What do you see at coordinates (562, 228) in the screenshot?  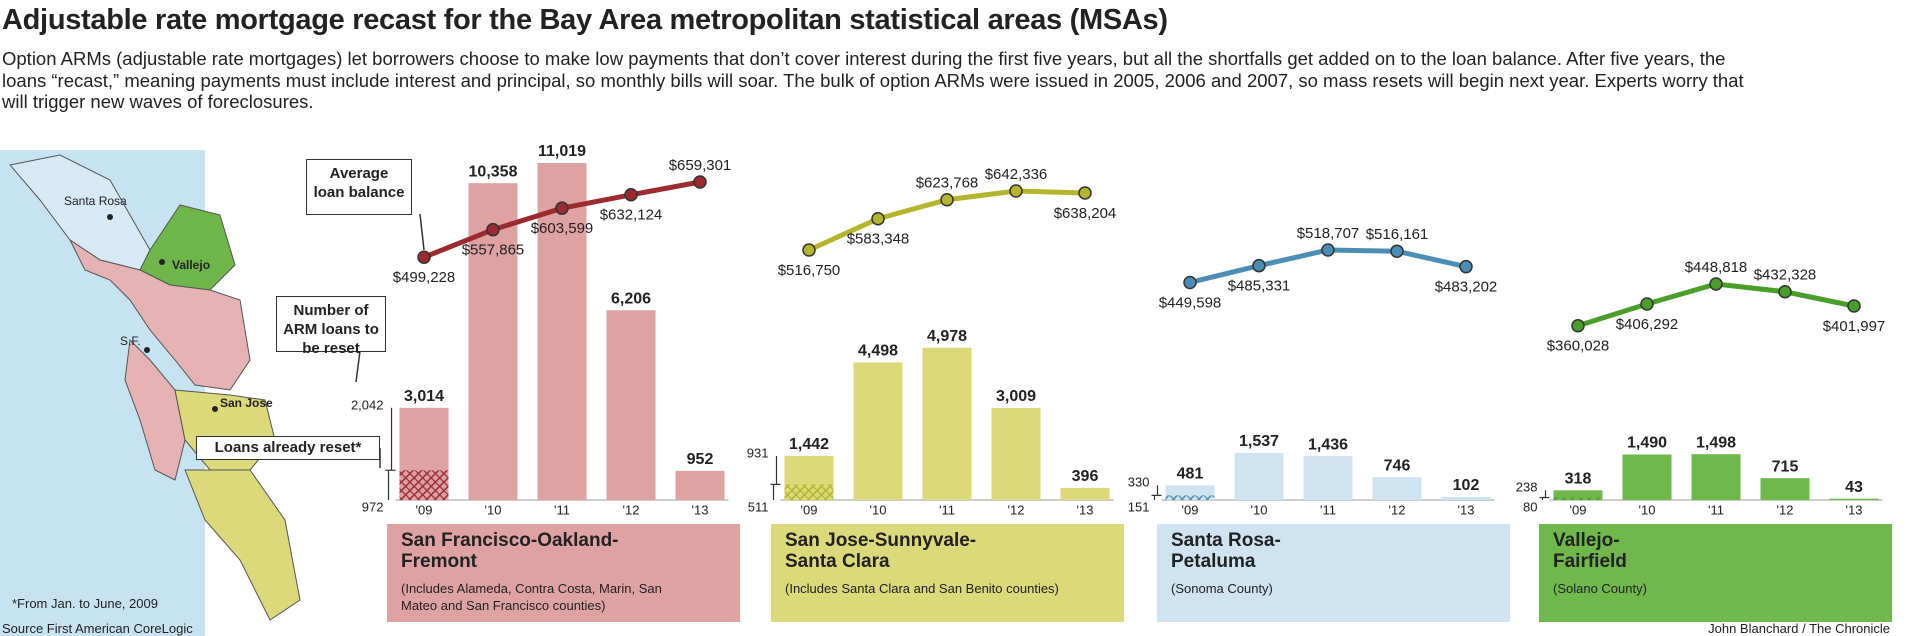 I see `balance-label: $603,599` at bounding box center [562, 228].